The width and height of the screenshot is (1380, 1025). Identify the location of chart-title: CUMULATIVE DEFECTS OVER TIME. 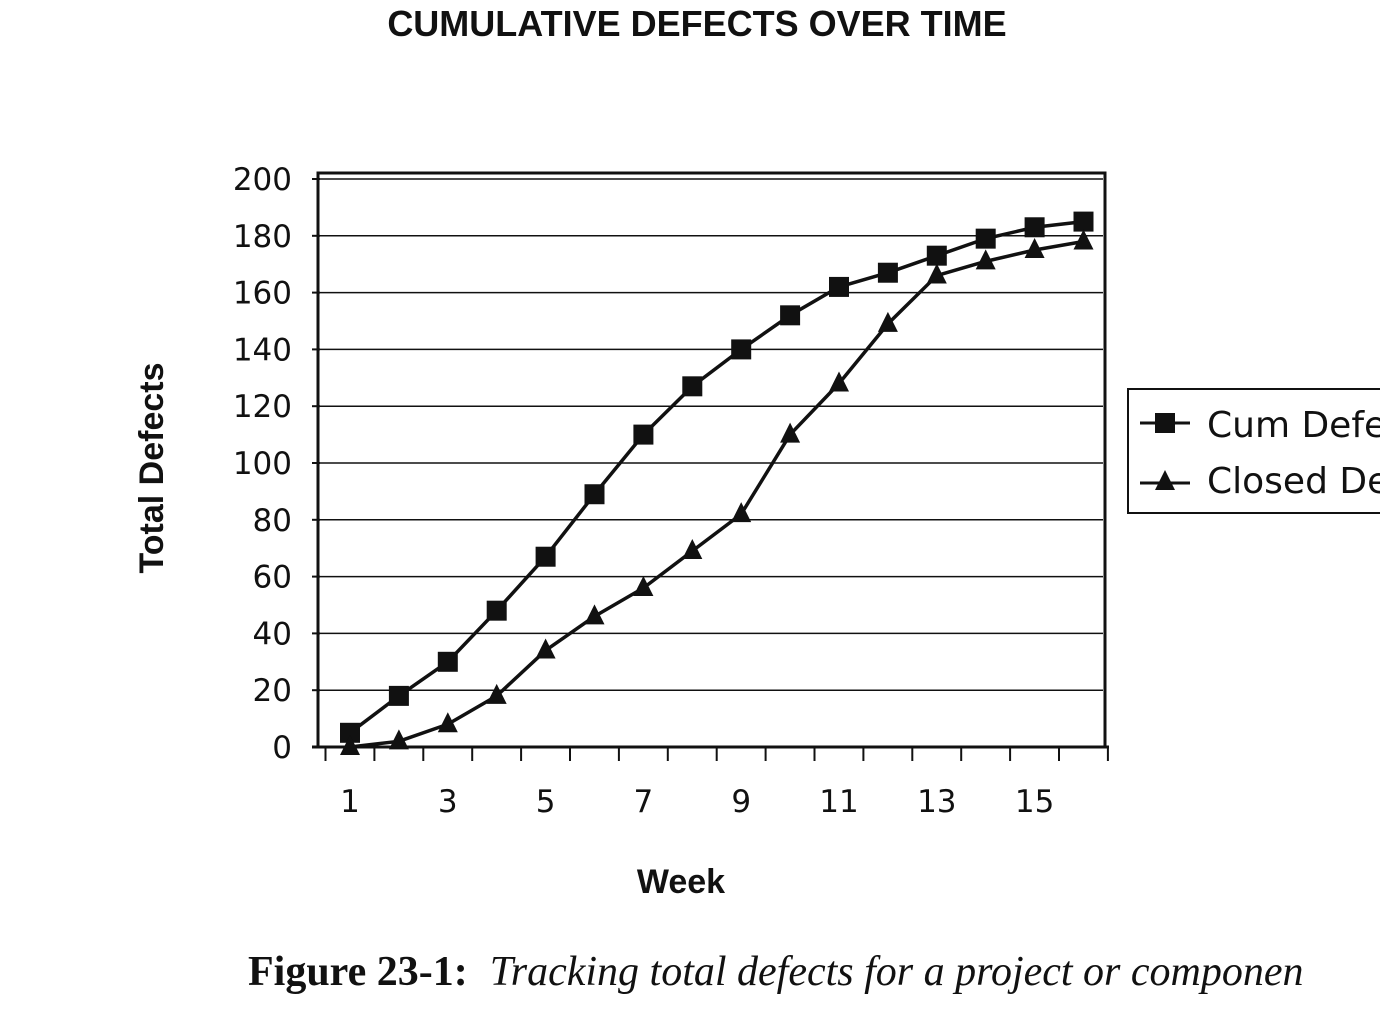
(696, 23).